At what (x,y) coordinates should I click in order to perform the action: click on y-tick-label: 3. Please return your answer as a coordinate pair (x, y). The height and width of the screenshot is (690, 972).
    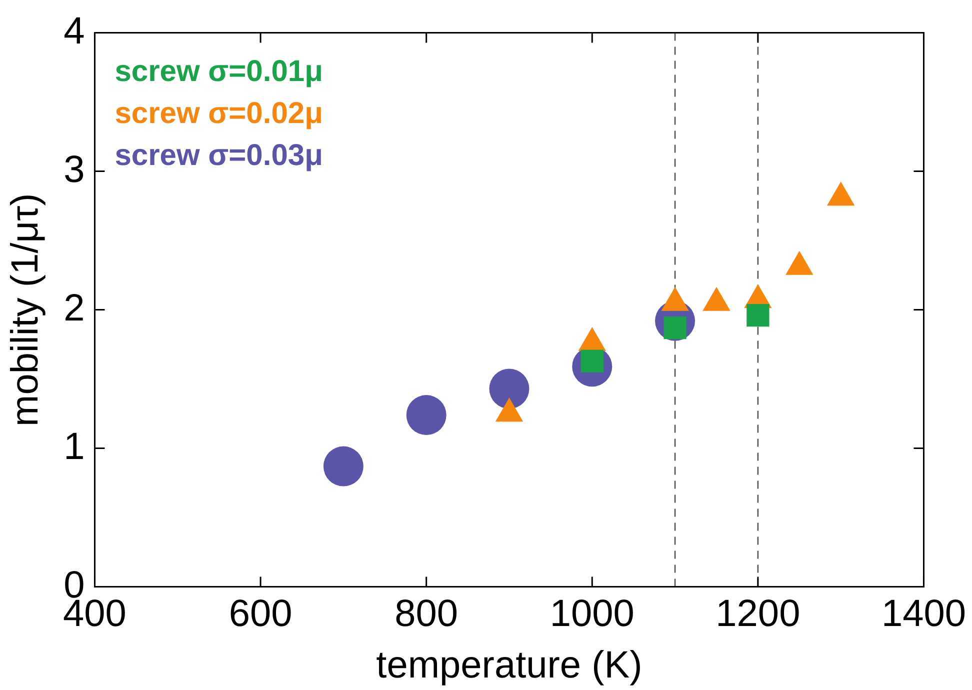
    Looking at the image, I should click on (74, 169).